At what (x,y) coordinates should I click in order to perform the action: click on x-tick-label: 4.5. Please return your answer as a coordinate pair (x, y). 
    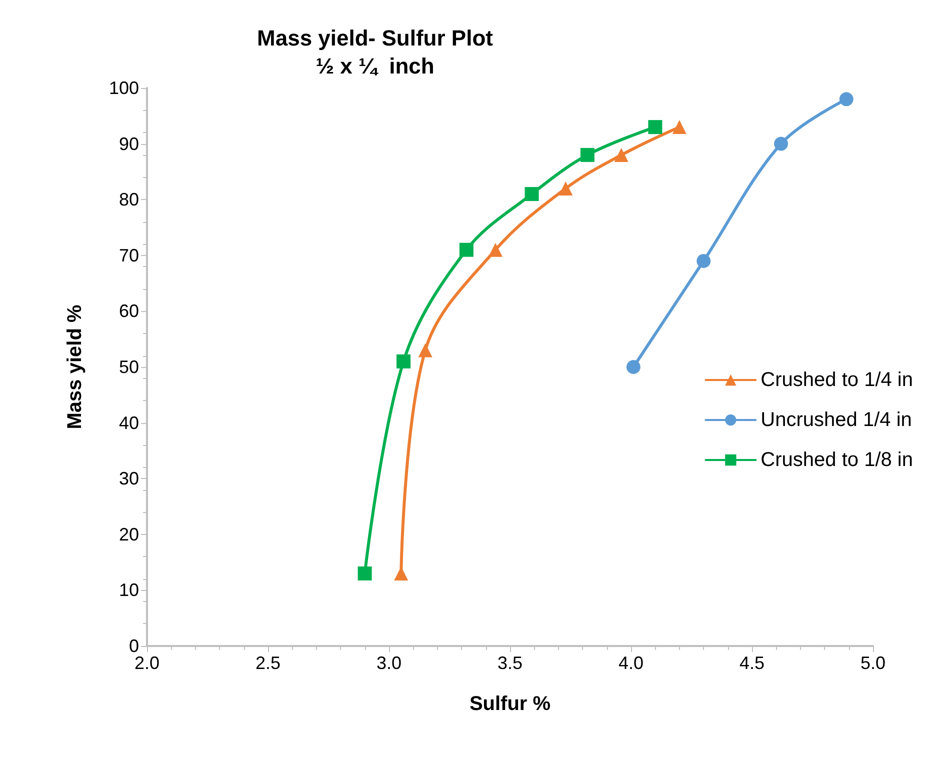
    Looking at the image, I should click on (752, 663).